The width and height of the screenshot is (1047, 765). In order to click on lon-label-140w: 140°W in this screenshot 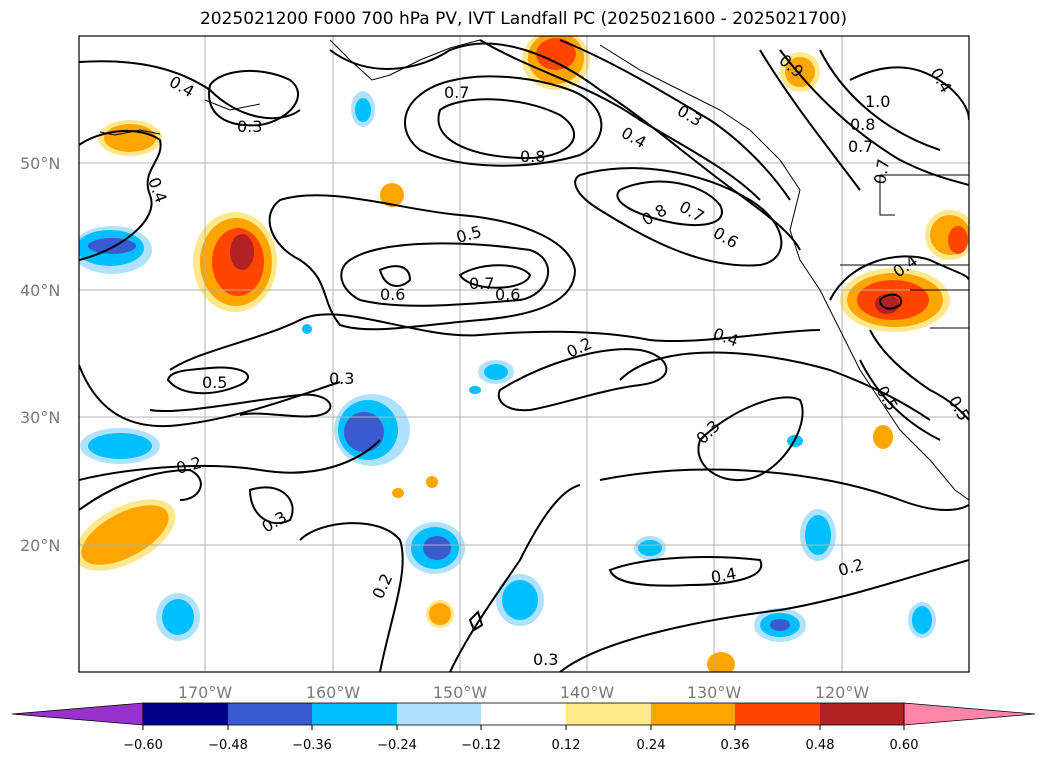, I will do `click(587, 692)`.